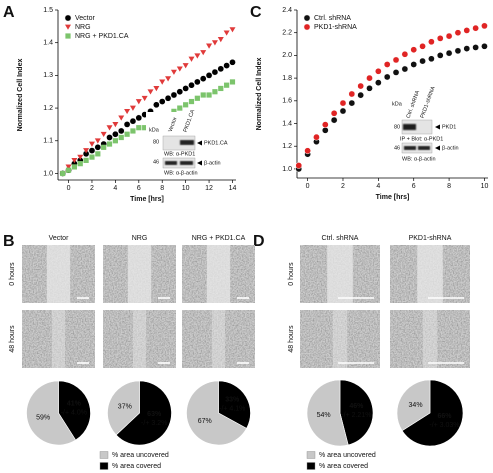 The height and width of the screenshot is (473, 493). Describe the element at coordinates (256, 12) in the screenshot. I see `panel-label: C` at that location.